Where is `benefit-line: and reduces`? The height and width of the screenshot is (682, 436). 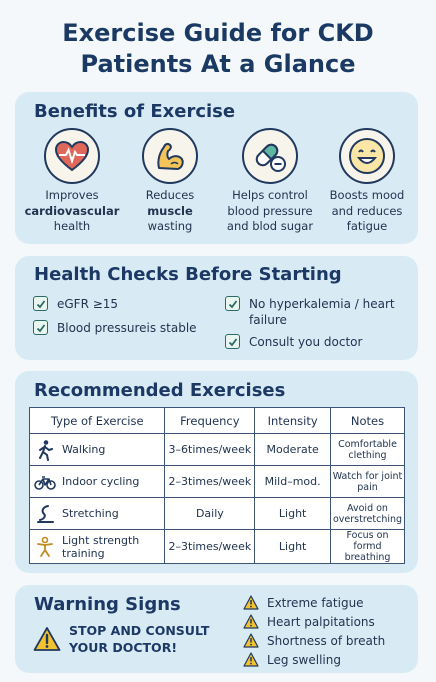 benefit-line: and reduces is located at coordinates (367, 210).